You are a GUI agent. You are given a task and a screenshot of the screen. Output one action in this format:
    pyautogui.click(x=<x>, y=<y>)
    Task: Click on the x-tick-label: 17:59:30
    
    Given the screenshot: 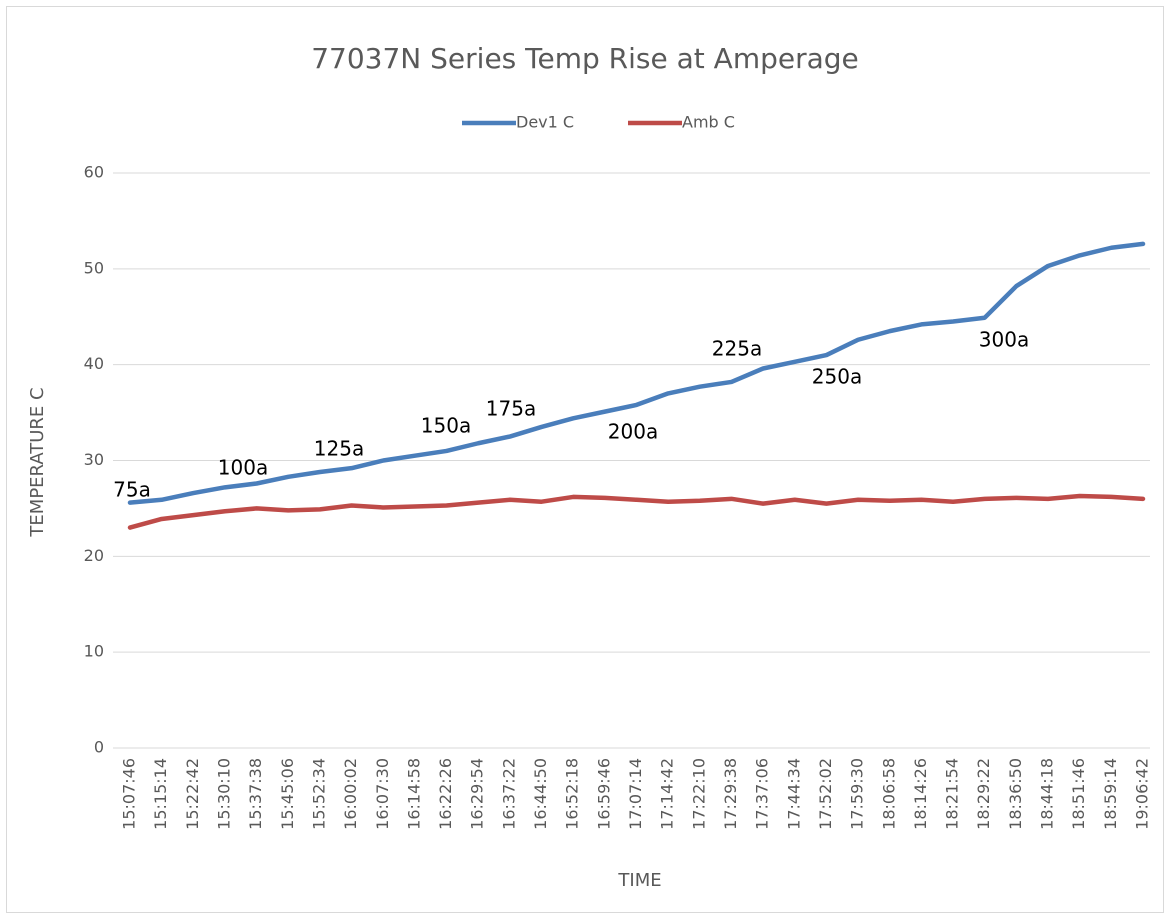 What is the action you would take?
    pyautogui.click(x=857, y=794)
    